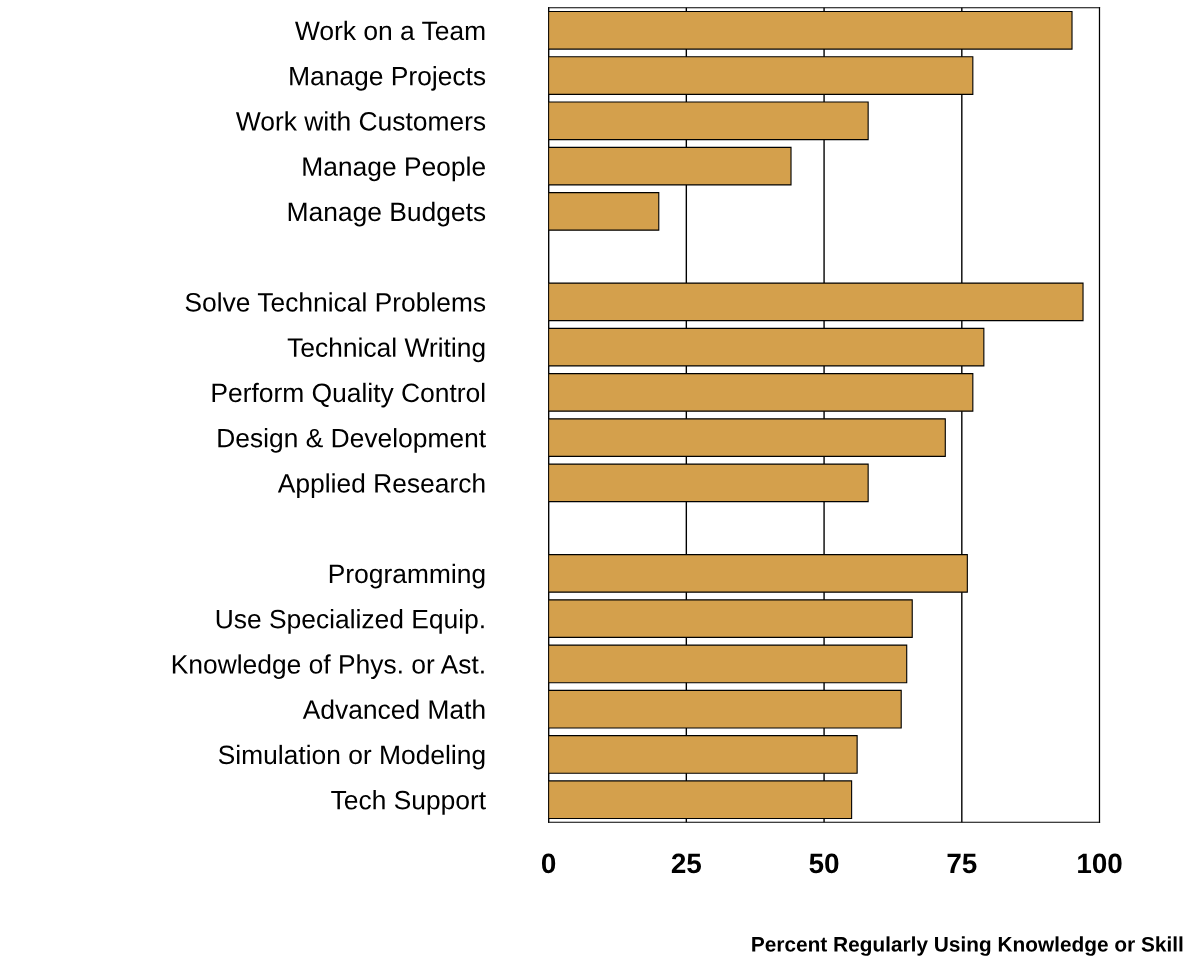  What do you see at coordinates (335, 302) in the screenshot?
I see `y-tick-label: Solve Technical Problems` at bounding box center [335, 302].